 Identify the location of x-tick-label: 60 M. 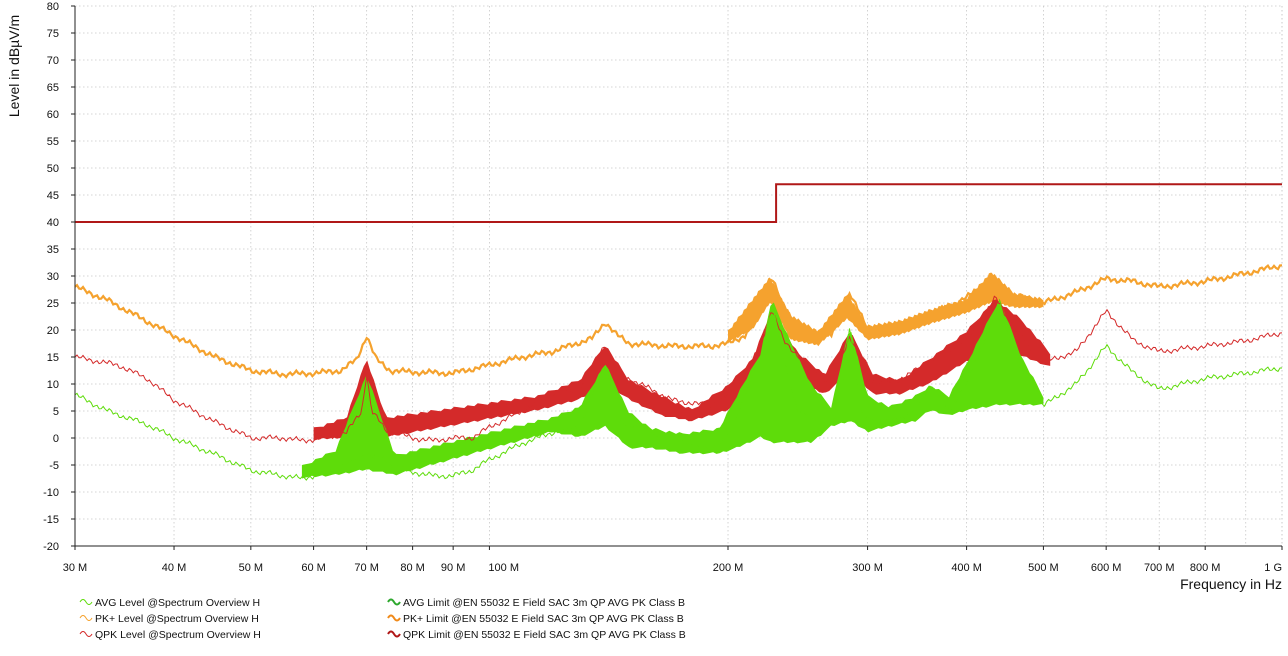
(313, 568).